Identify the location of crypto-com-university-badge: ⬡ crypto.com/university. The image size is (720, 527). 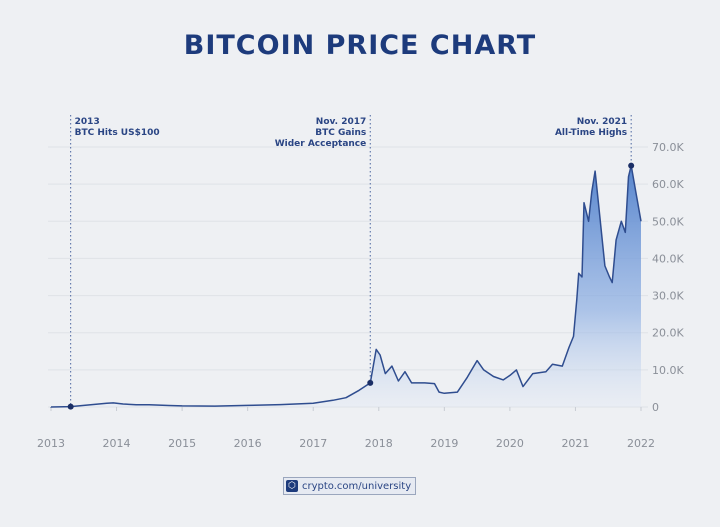
(350, 486).